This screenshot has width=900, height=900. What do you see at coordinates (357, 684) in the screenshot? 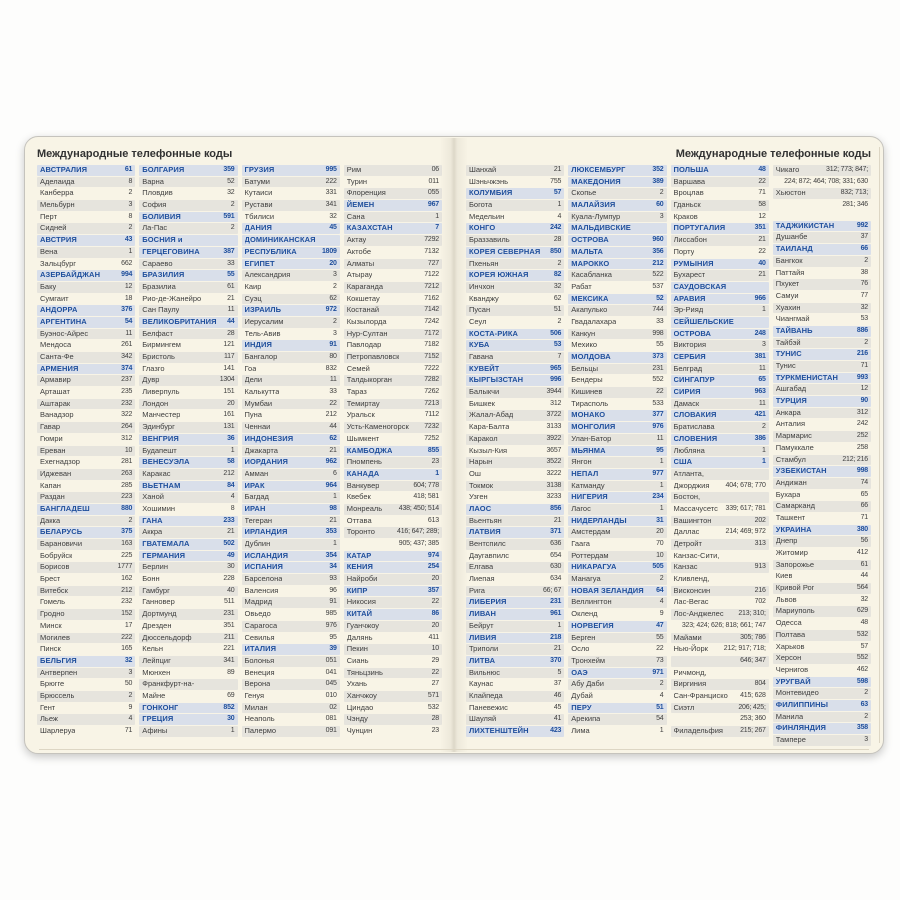
I see `city-name: Ухань` at bounding box center [357, 684].